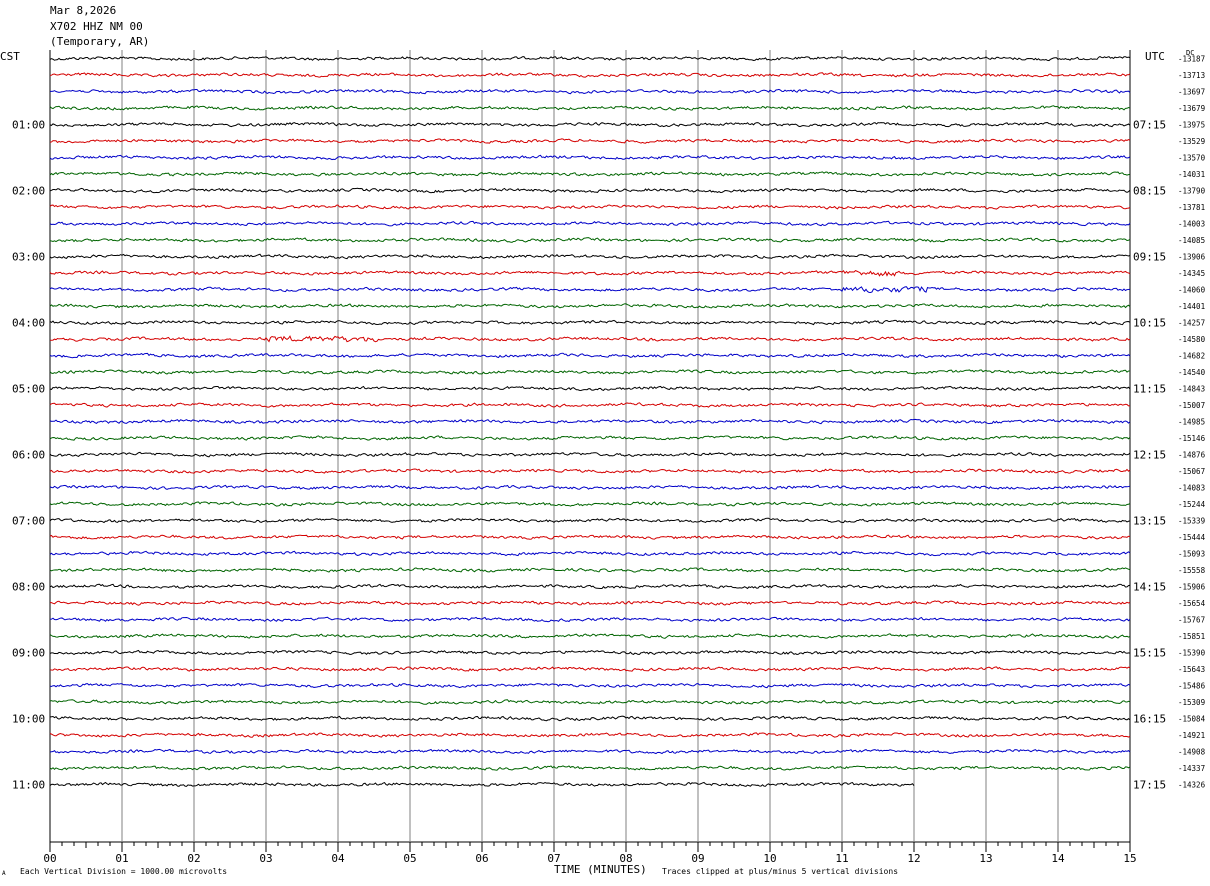  What do you see at coordinates (1191, 521) in the screenshot?
I see `dc-offset-label: -15339` at bounding box center [1191, 521].